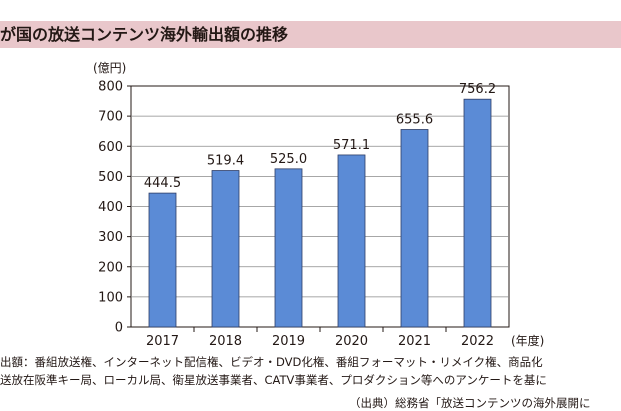 Image resolution: width=621 pixels, height=411 pixels. What do you see at coordinates (110, 117) in the screenshot?
I see `y-tick-label: 700` at bounding box center [110, 117].